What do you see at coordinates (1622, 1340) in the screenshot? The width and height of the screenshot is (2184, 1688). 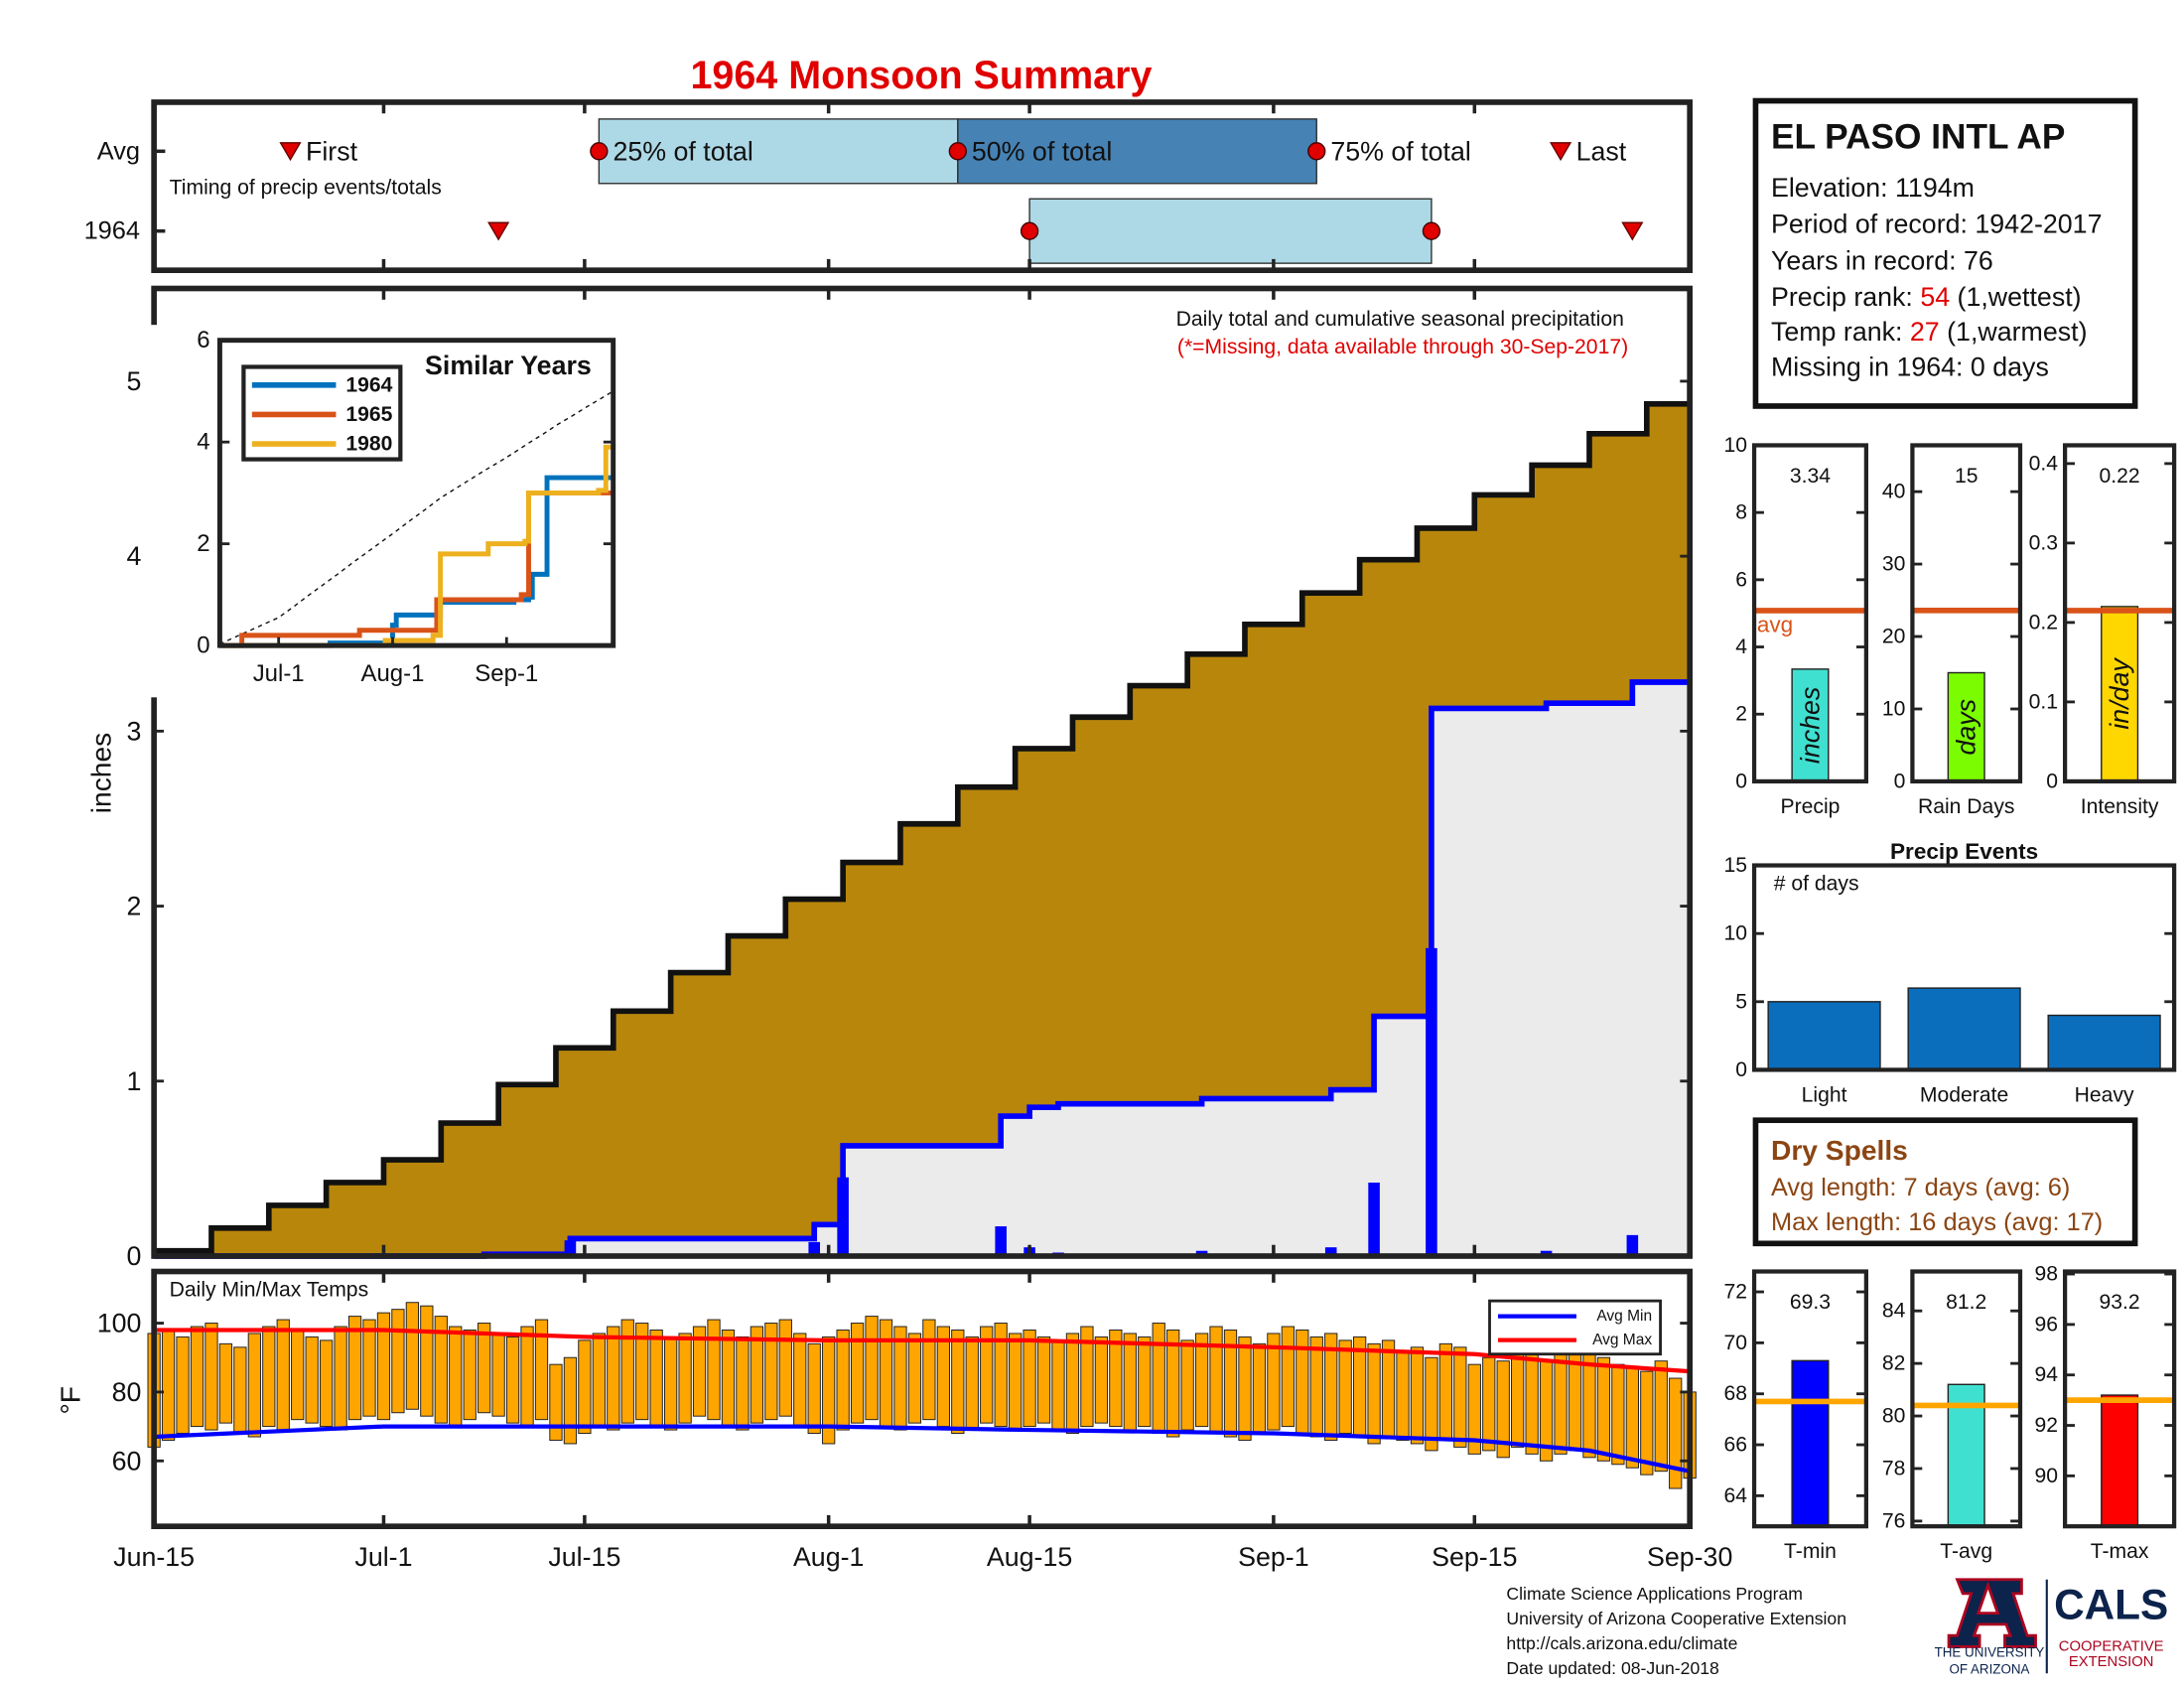 I see `legend-label: Avg Max` at bounding box center [1622, 1340].